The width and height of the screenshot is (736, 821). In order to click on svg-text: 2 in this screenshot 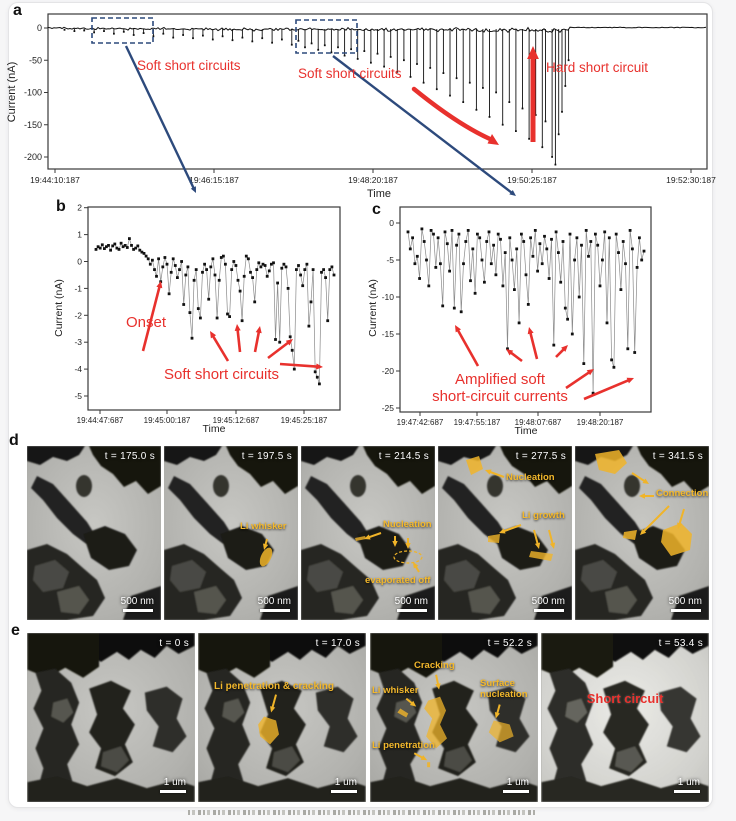, I will do `click(79, 208)`.